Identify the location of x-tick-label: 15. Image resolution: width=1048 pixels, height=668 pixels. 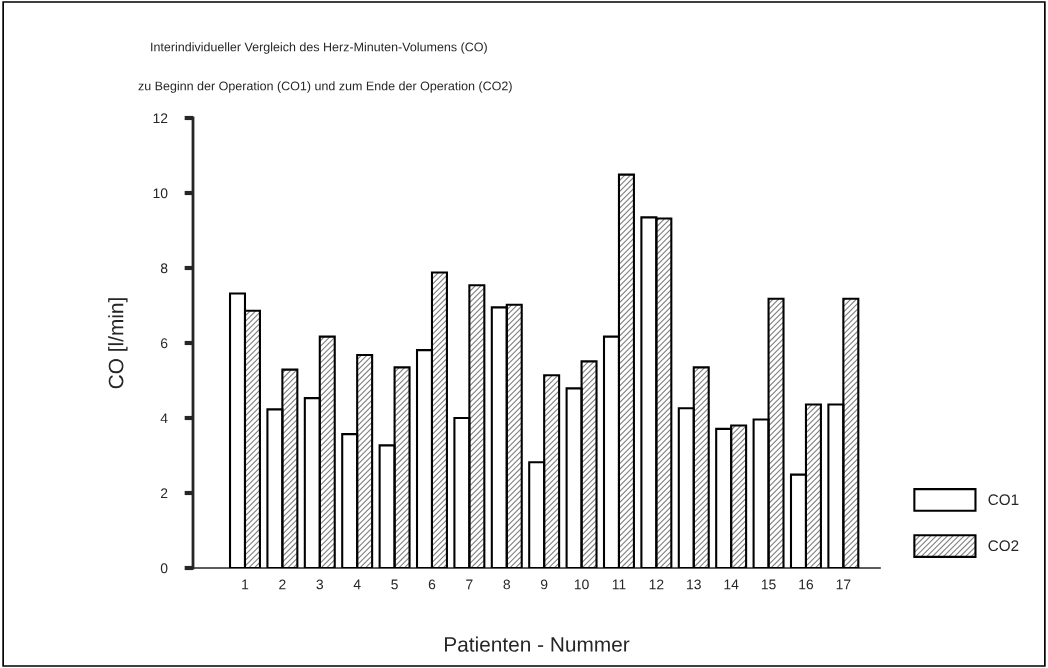
(768, 584).